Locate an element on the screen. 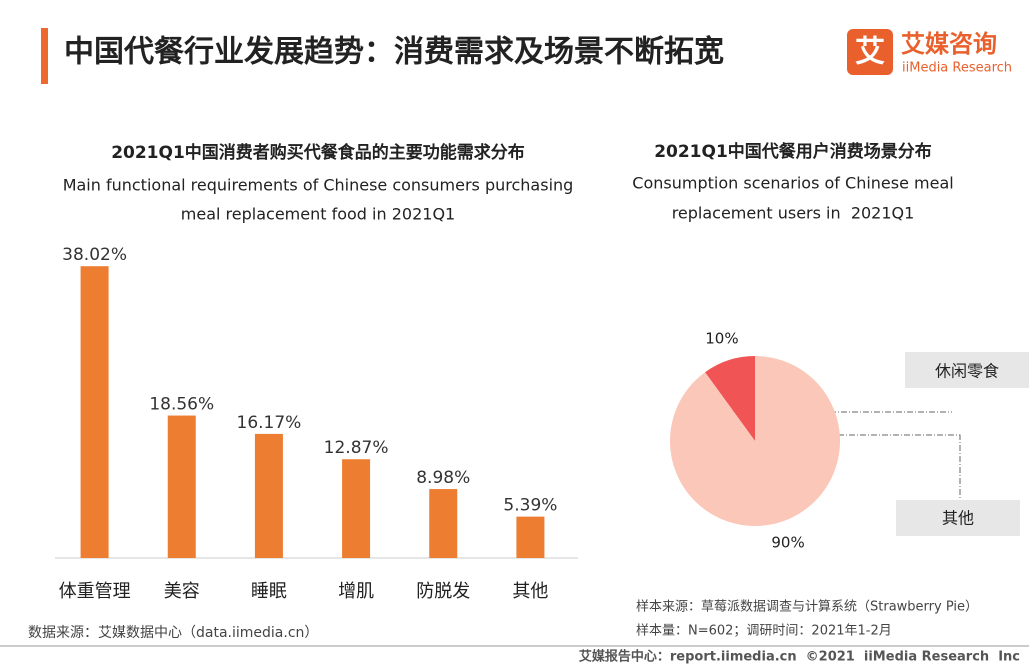  chart-subtitle: replacement users in 2021Q1 is located at coordinates (793, 213).